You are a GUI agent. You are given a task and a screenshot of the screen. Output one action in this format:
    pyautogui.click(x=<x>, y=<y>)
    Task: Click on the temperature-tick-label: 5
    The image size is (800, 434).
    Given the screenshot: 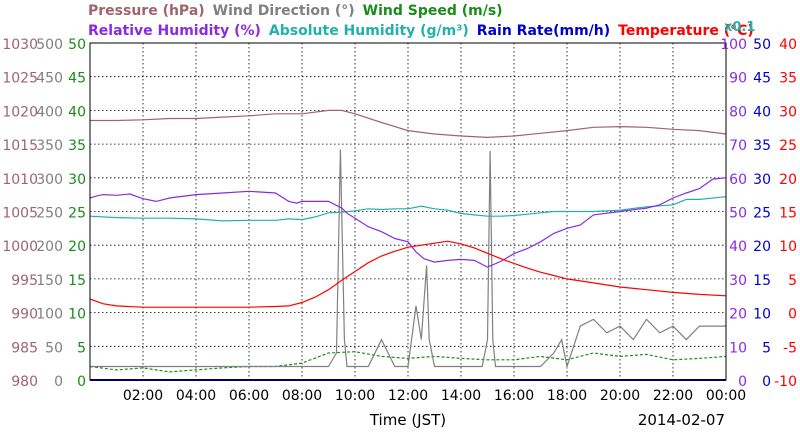 What is the action you would take?
    pyautogui.click(x=792, y=281)
    